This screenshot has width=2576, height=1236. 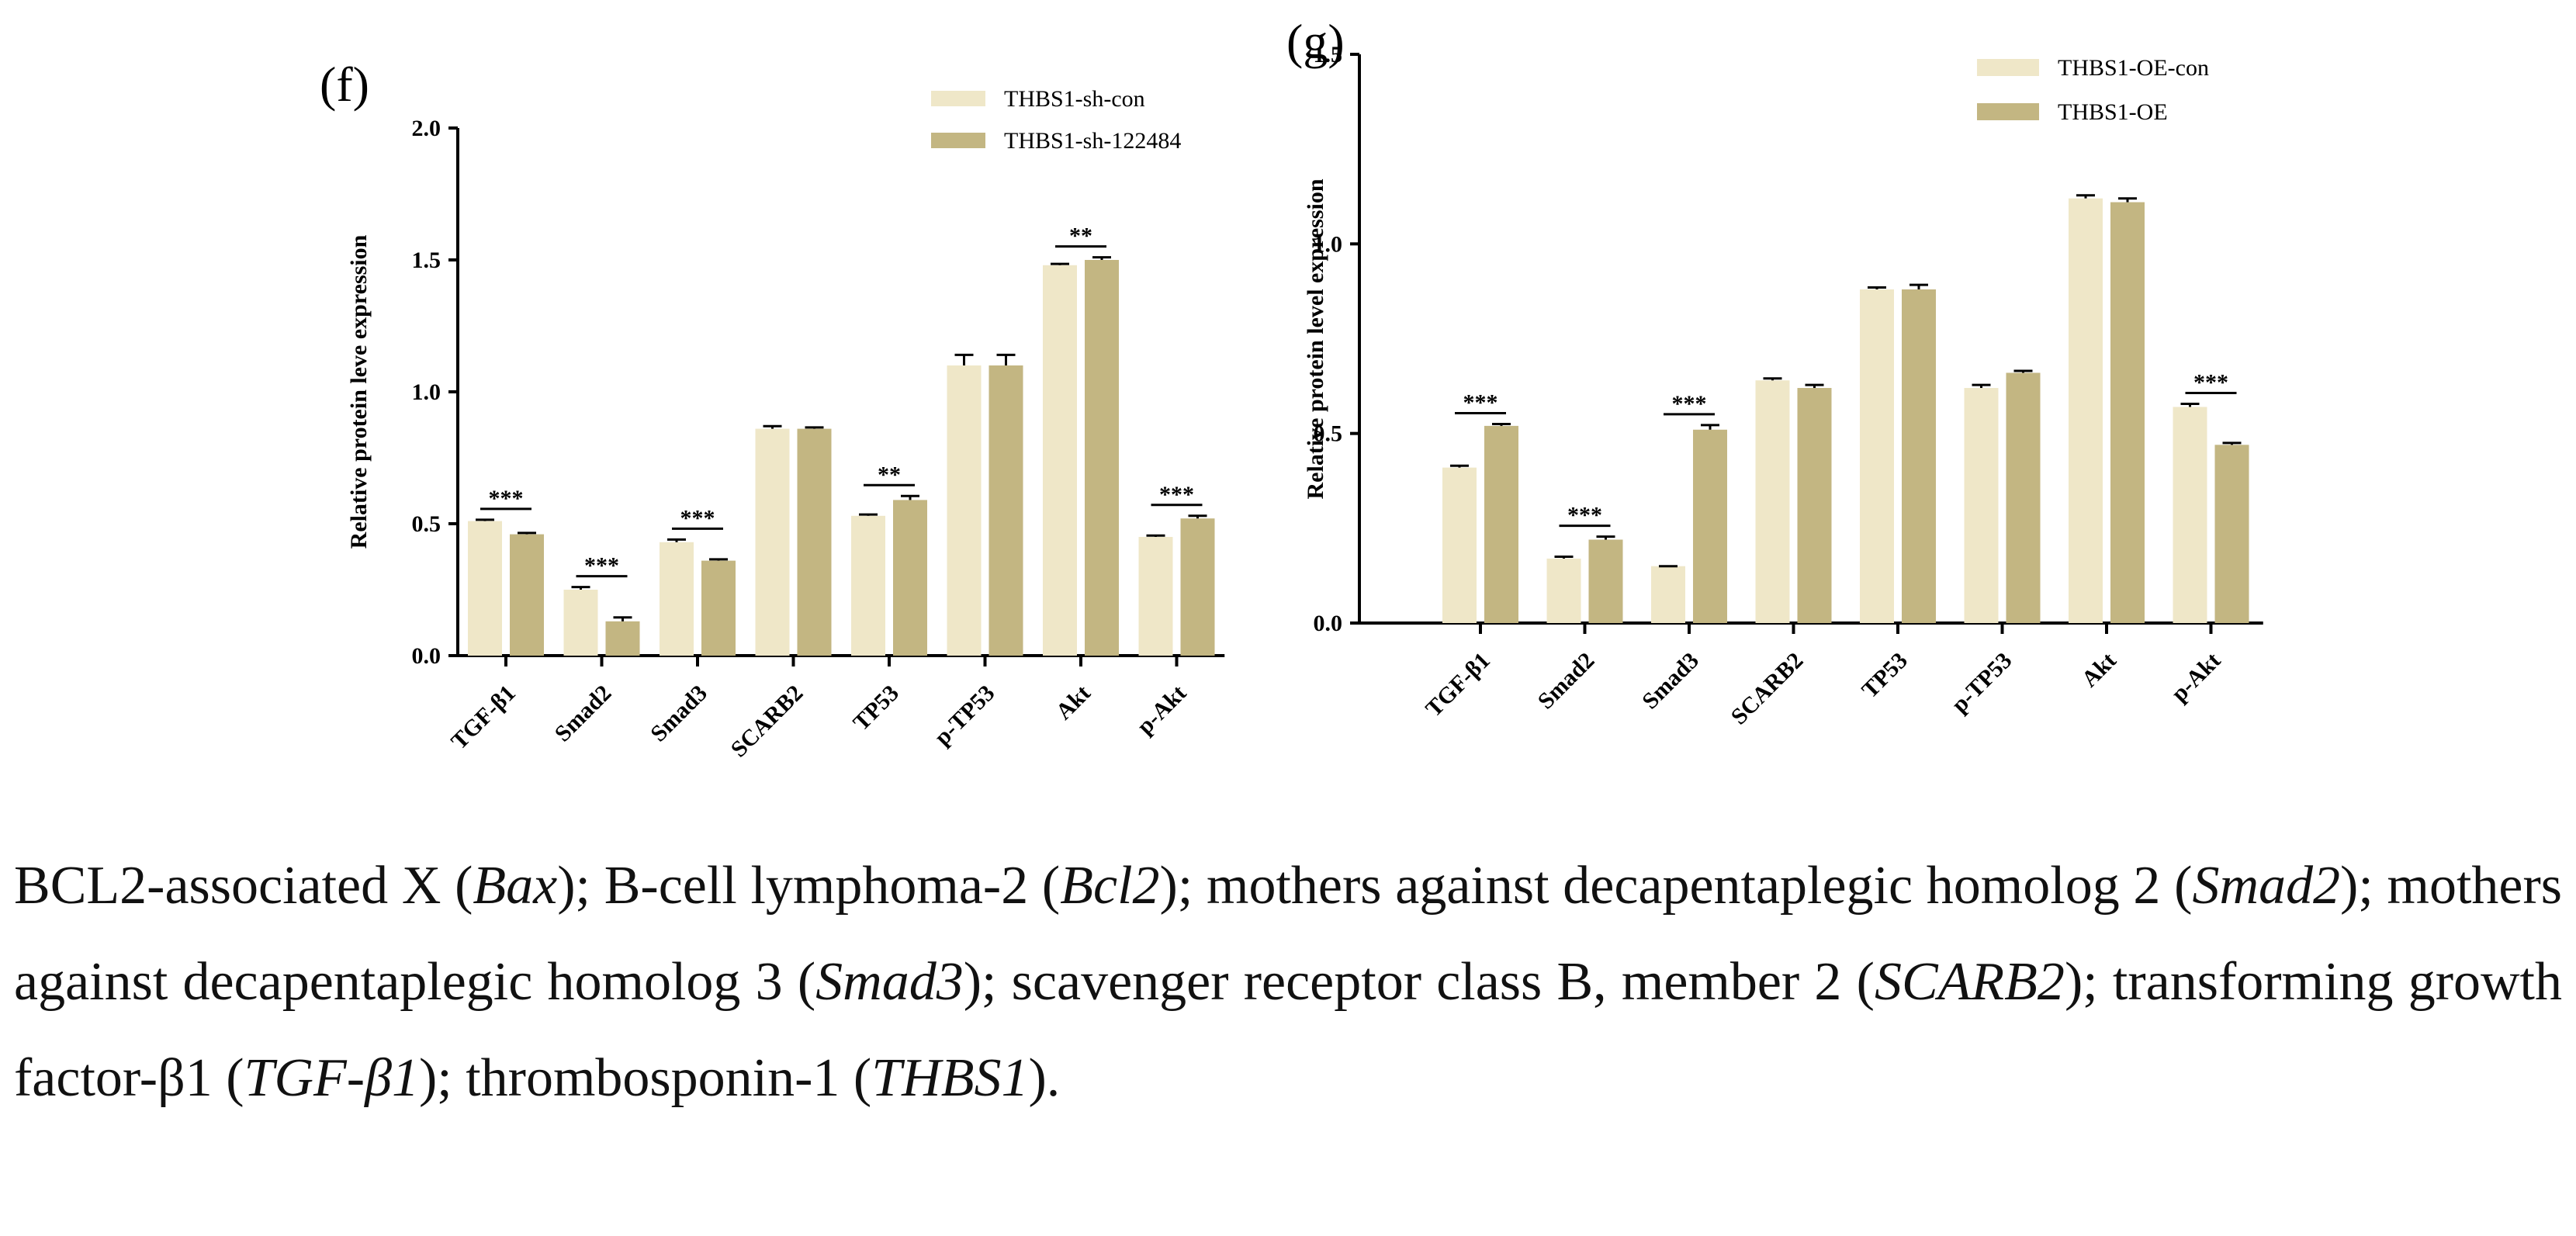 What do you see at coordinates (1288, 1030) in the screenshot?
I see `caption-text: ); transforming growth factor-β1 (` at bounding box center [1288, 1030].